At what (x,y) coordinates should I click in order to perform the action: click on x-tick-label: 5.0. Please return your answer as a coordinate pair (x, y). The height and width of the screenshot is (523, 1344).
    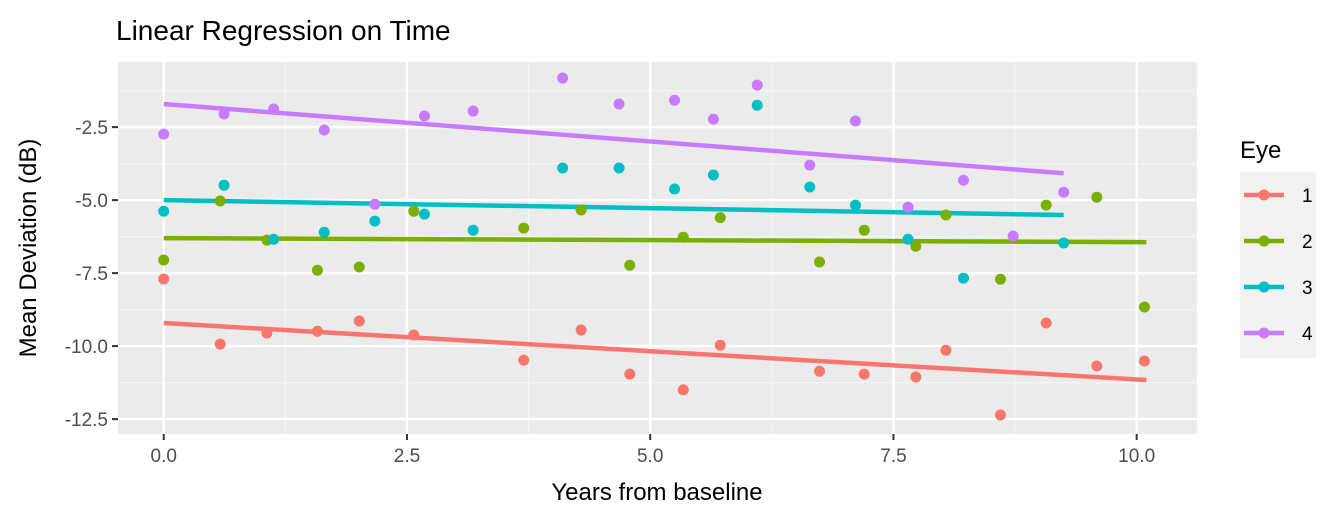
    Looking at the image, I should click on (650, 456).